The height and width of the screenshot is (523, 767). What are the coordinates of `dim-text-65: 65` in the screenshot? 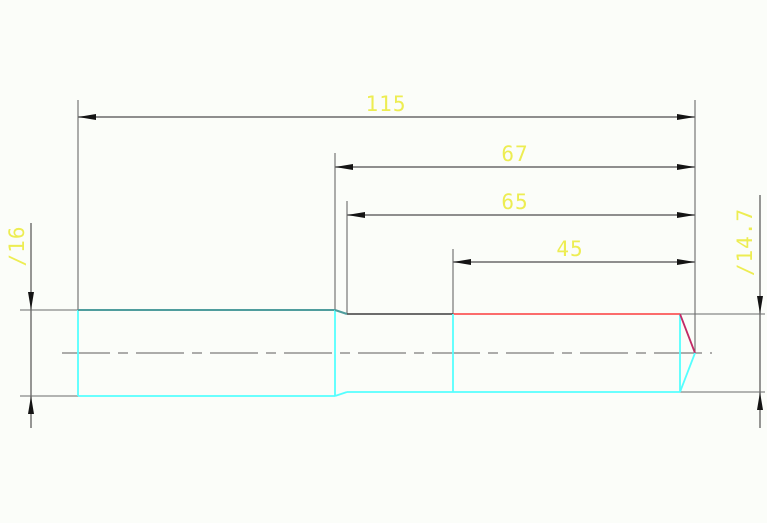 It's located at (514, 202).